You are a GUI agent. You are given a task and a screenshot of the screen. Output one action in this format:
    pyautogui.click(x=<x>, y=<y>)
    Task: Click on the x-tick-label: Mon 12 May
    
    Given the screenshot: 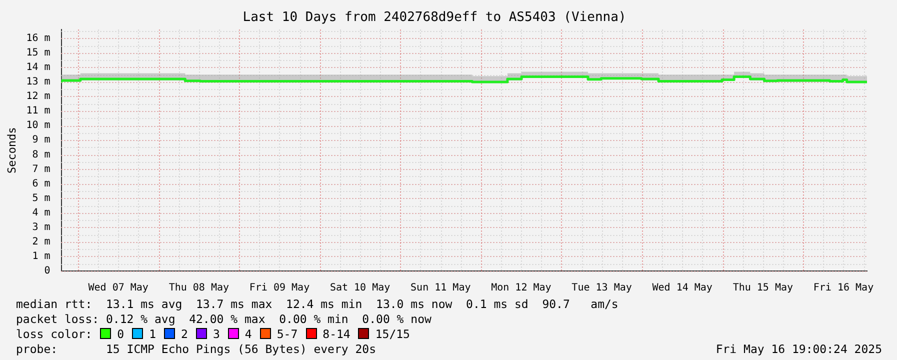 What is the action you would take?
    pyautogui.click(x=521, y=288)
    